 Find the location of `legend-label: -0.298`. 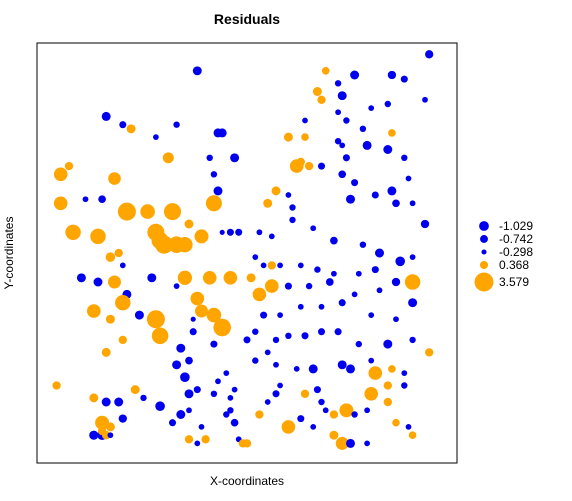

legend-label: -0.298 is located at coordinates (516, 252).